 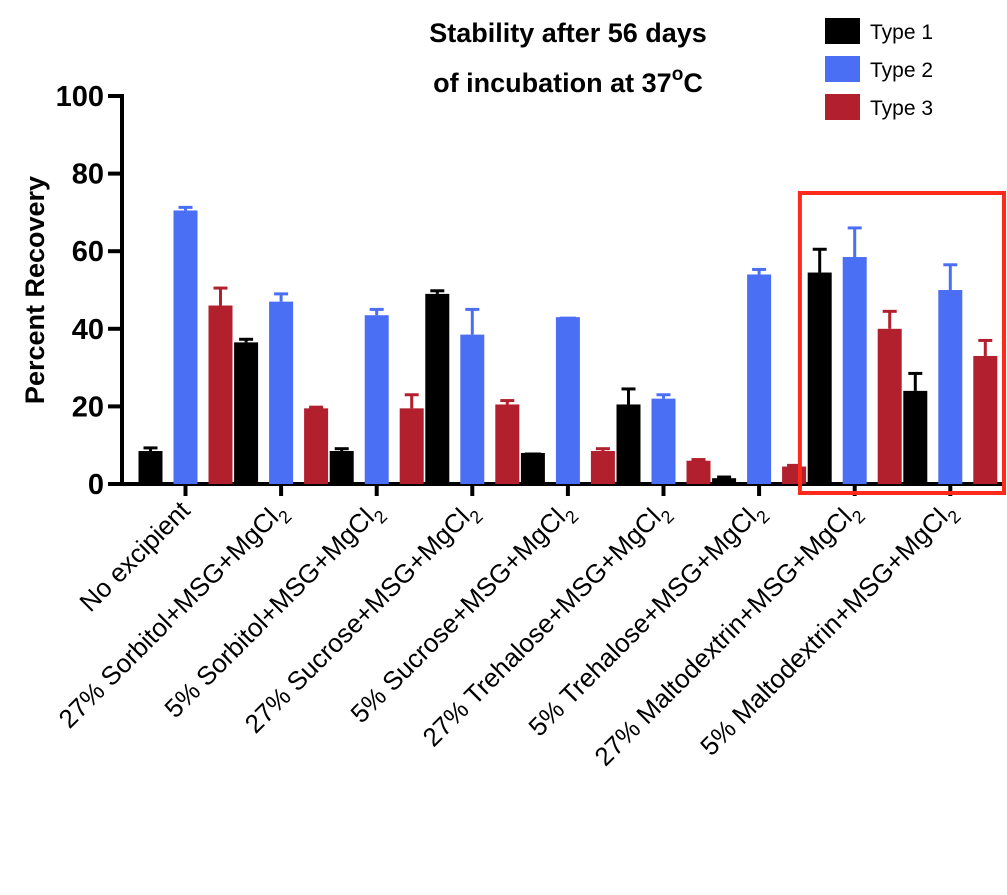 I want to click on legend-label: Type 1, so click(x=901, y=32).